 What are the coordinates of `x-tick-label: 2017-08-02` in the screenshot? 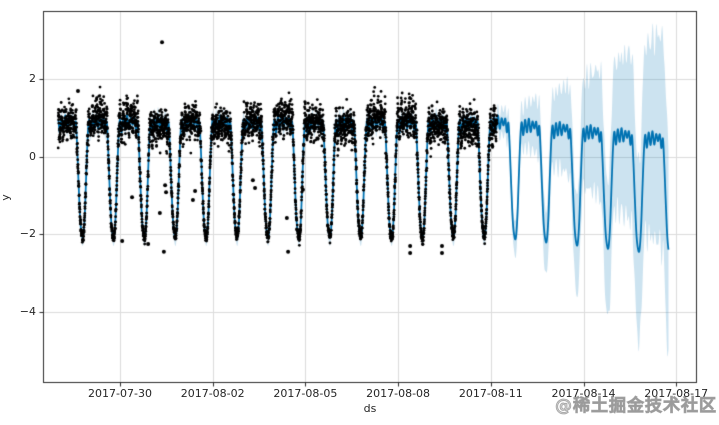 It's located at (212, 393).